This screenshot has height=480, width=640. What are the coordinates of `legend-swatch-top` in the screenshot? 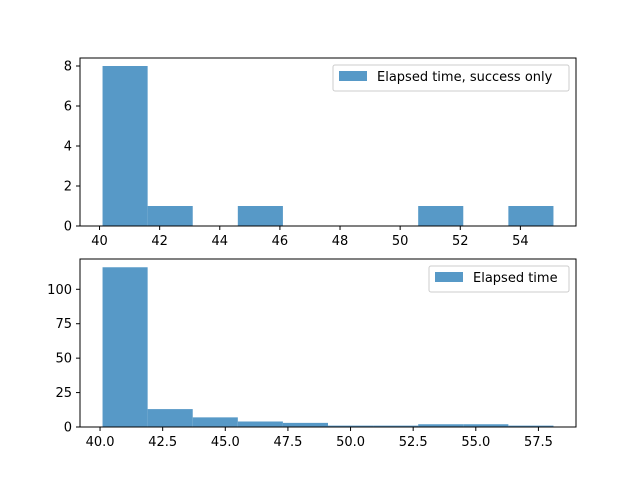 It's located at (353, 76).